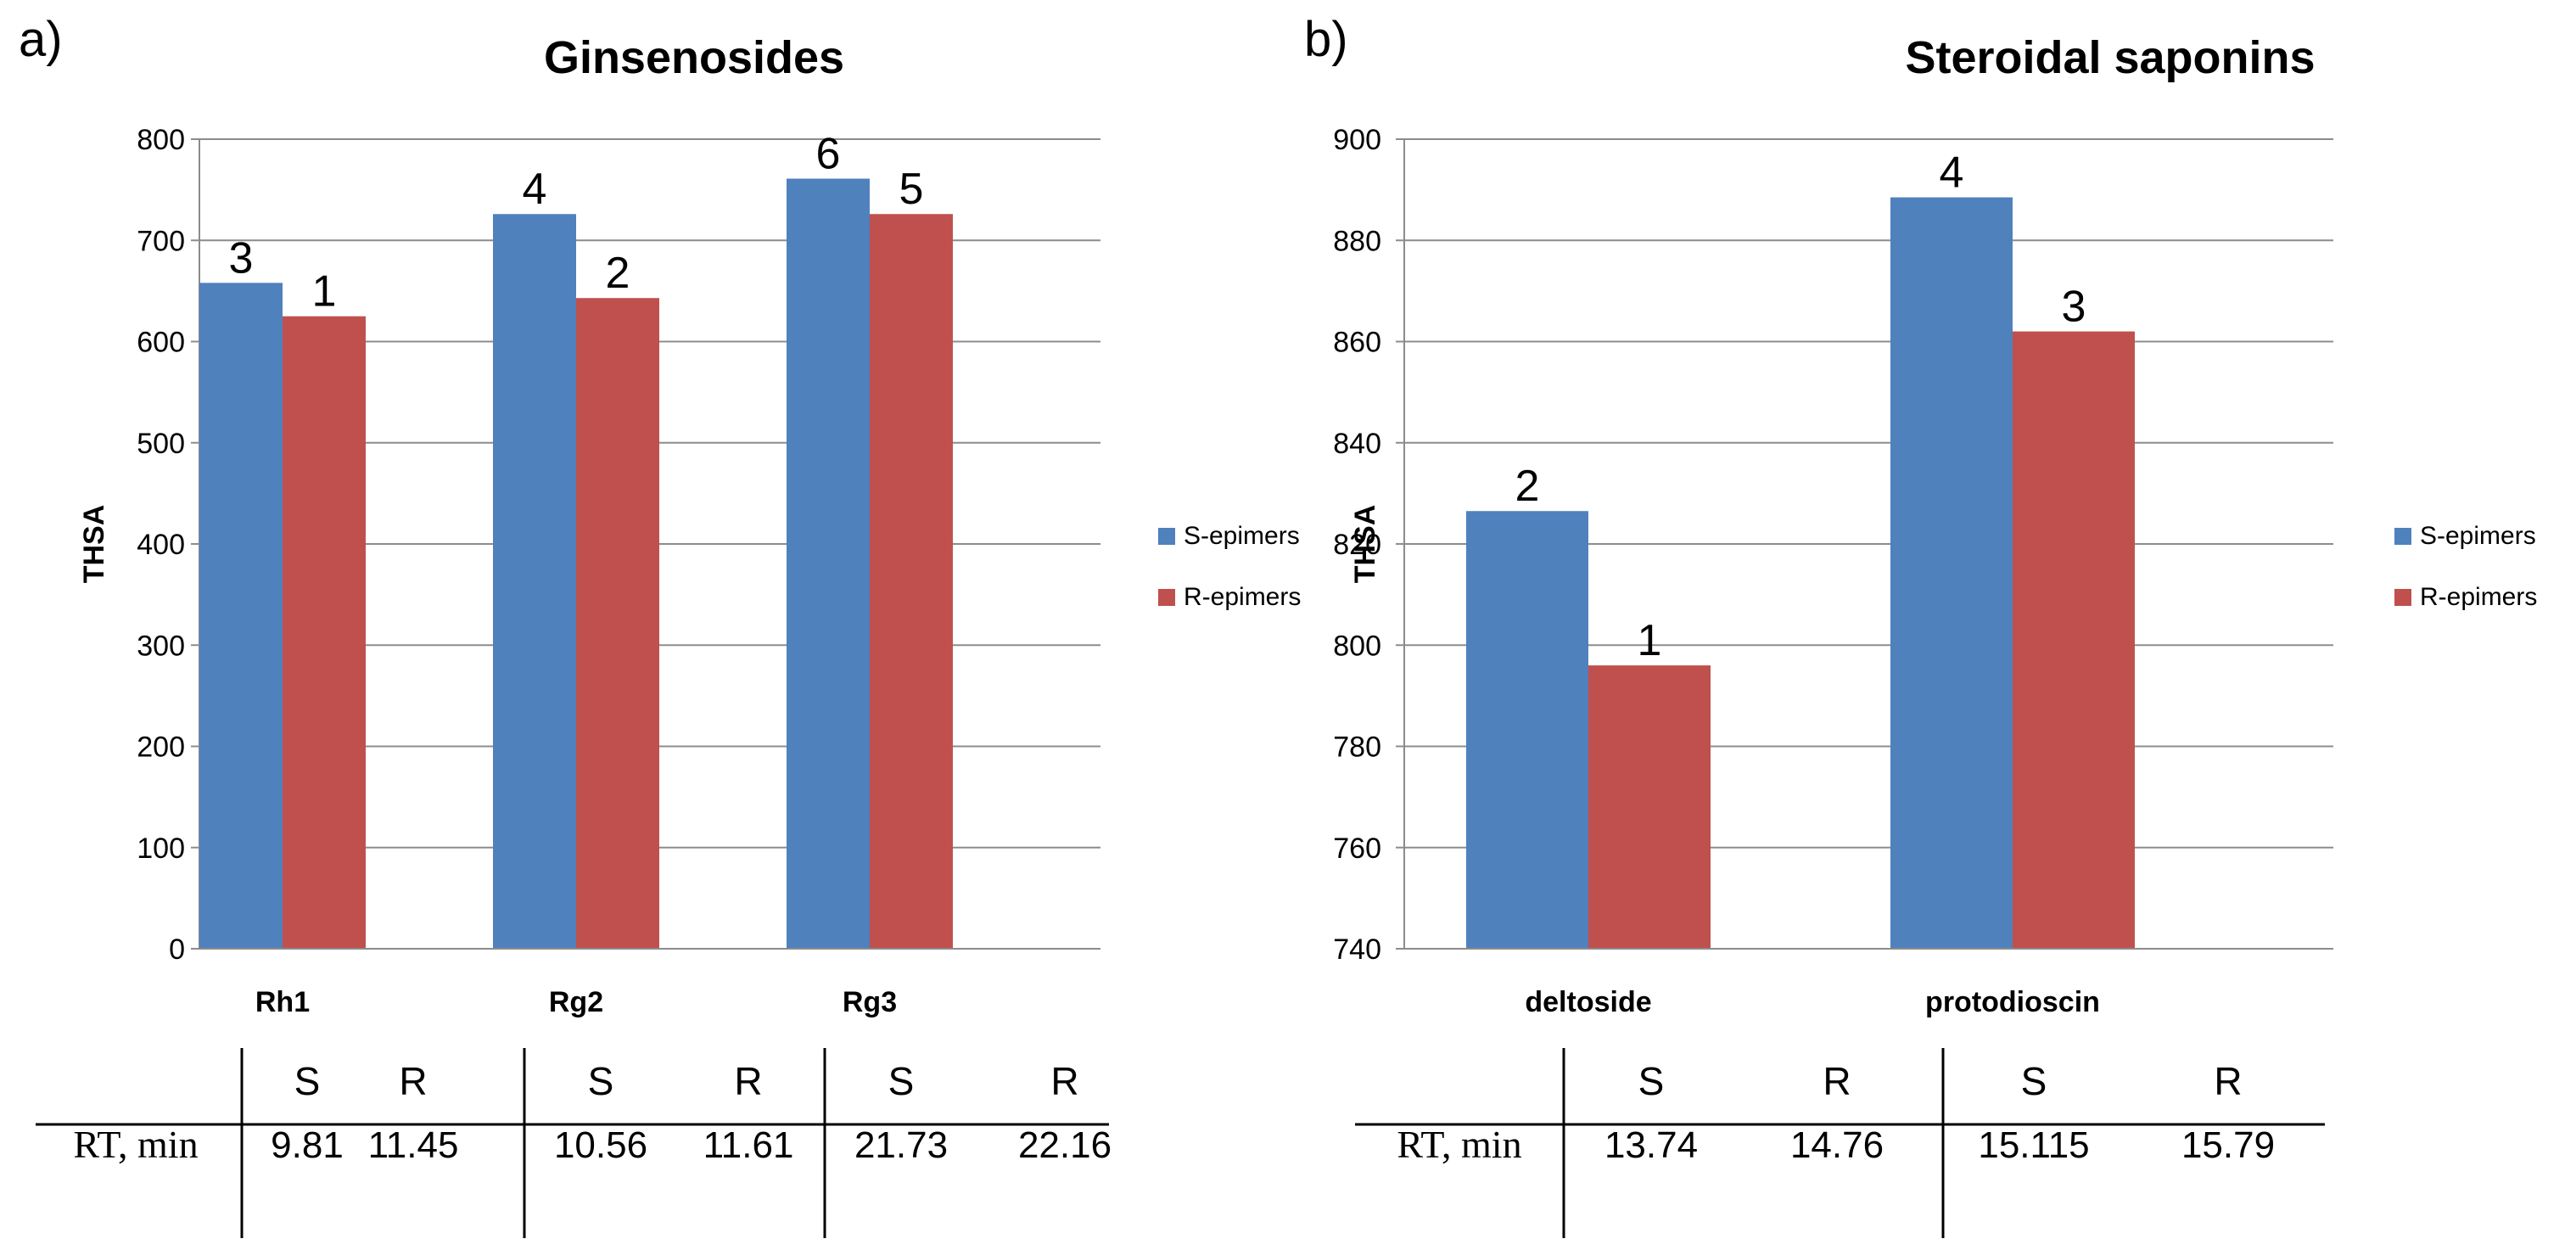 The height and width of the screenshot is (1250, 2576). I want to click on table-cell: 11.45, so click(413, 1145).